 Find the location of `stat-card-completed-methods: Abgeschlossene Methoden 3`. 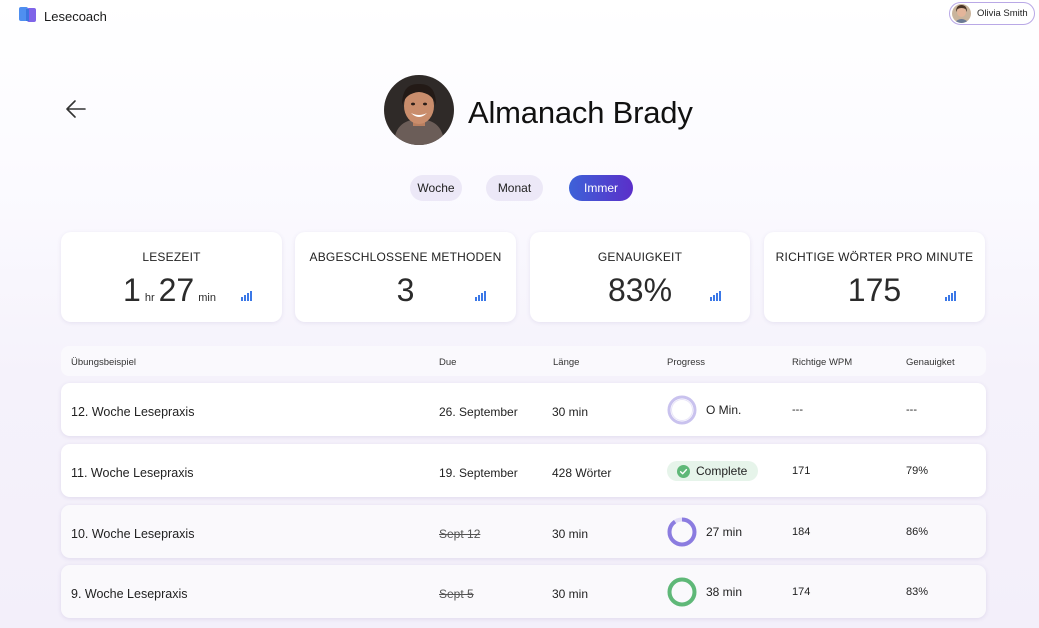

stat-card-completed-methods: Abgeschlossene Methoden 3 is located at coordinates (405, 277).